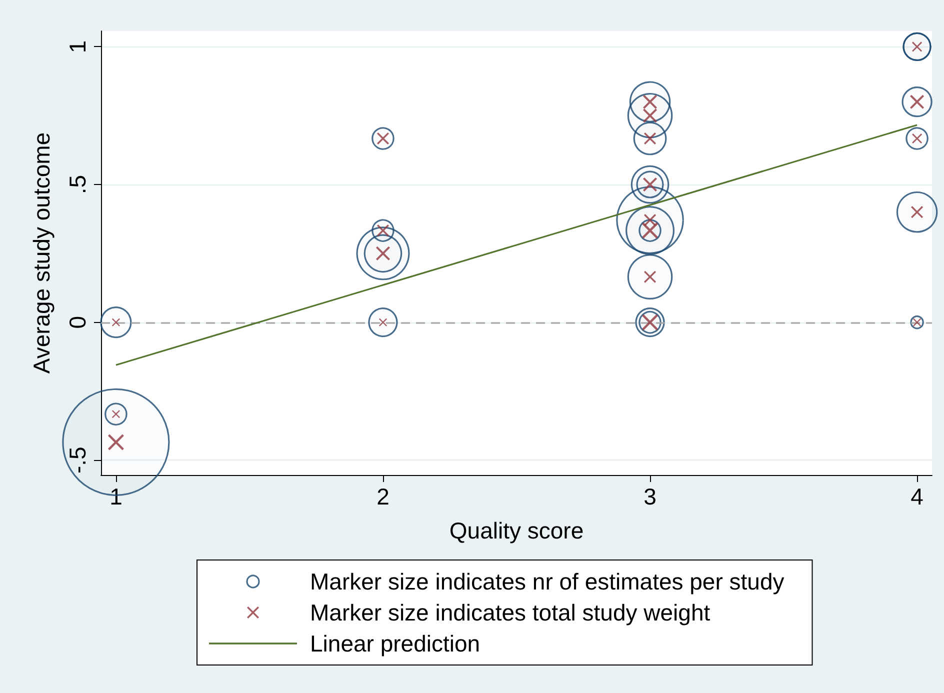 The image size is (944, 693). What do you see at coordinates (77, 184) in the screenshot?
I see `y-tick-label: .5` at bounding box center [77, 184].